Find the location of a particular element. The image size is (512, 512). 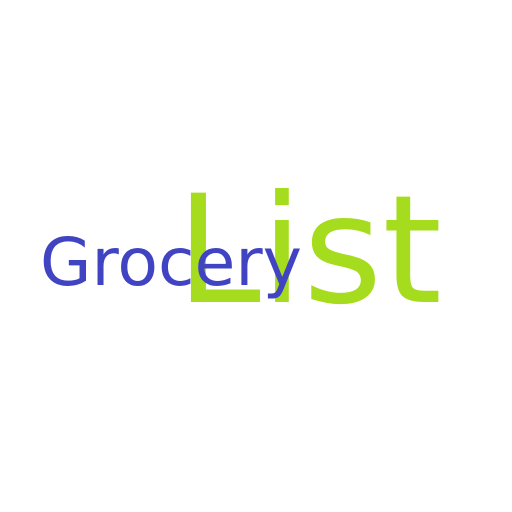

grocery-word: Grocery is located at coordinates (171, 262).